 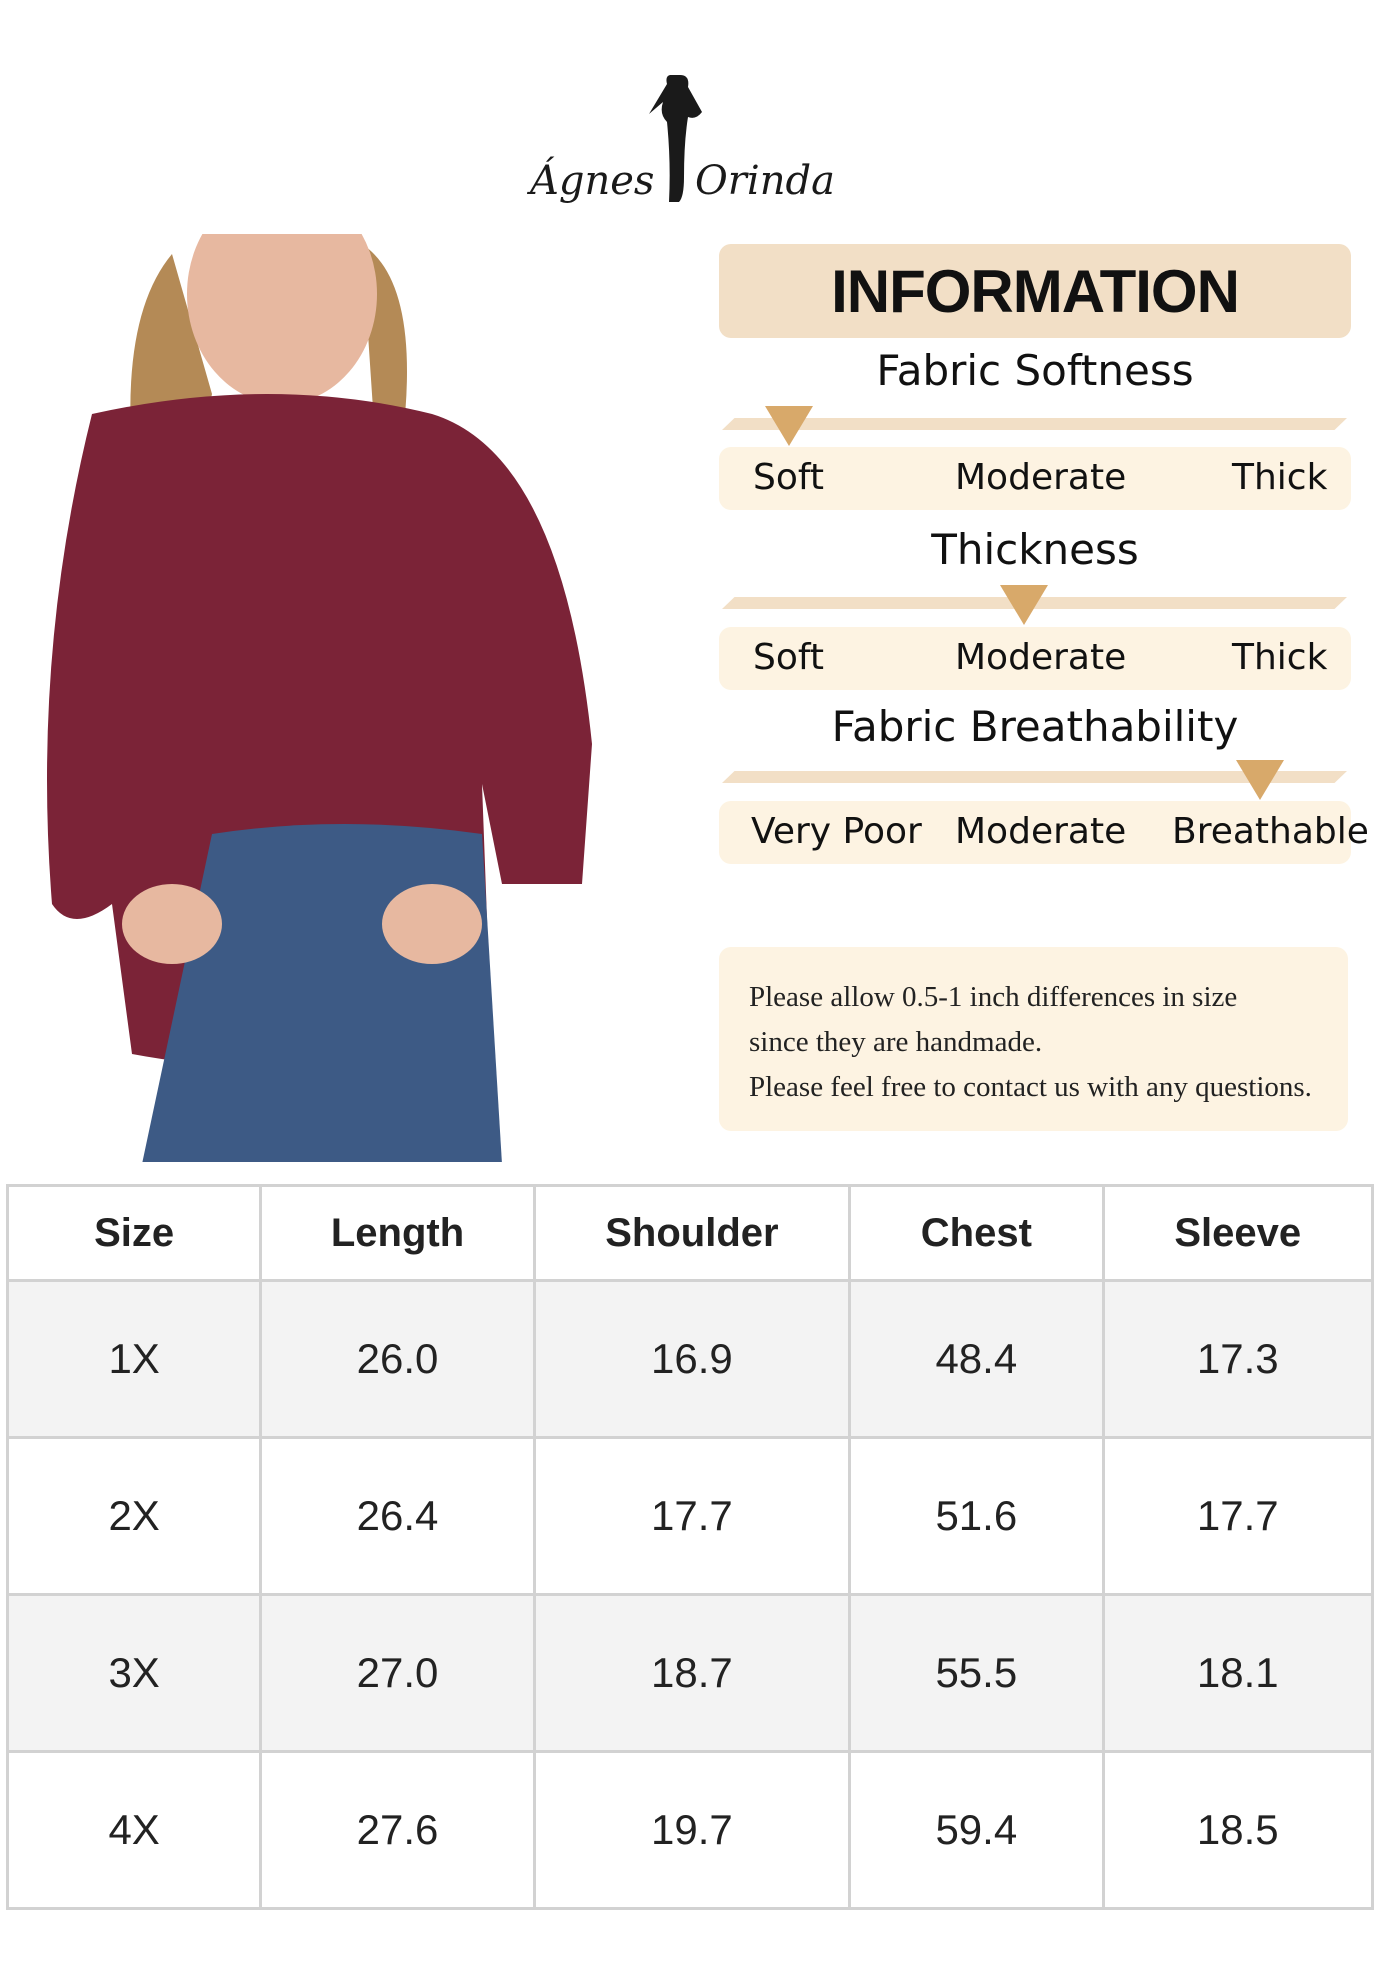 I want to click on softness-scale-bar, so click(x=1034, y=424).